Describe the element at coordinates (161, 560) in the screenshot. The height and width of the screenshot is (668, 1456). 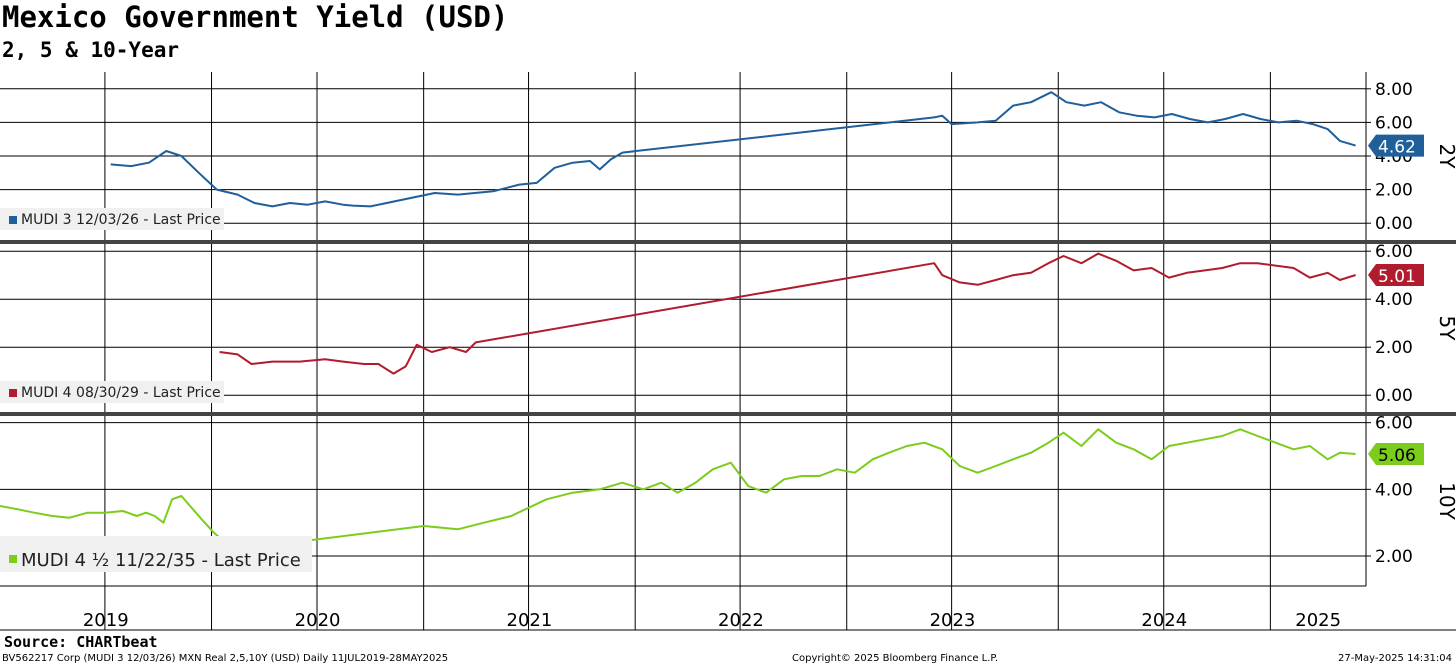
I see `legend-label: MUDI 4 ½ 11/22/35 - Last Price` at that location.